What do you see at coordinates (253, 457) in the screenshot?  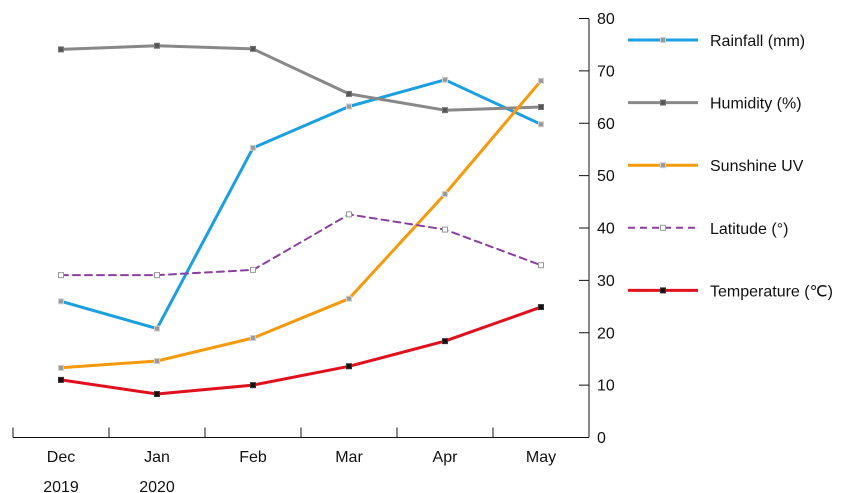 I see `x-tick-label: Feb` at bounding box center [253, 457].